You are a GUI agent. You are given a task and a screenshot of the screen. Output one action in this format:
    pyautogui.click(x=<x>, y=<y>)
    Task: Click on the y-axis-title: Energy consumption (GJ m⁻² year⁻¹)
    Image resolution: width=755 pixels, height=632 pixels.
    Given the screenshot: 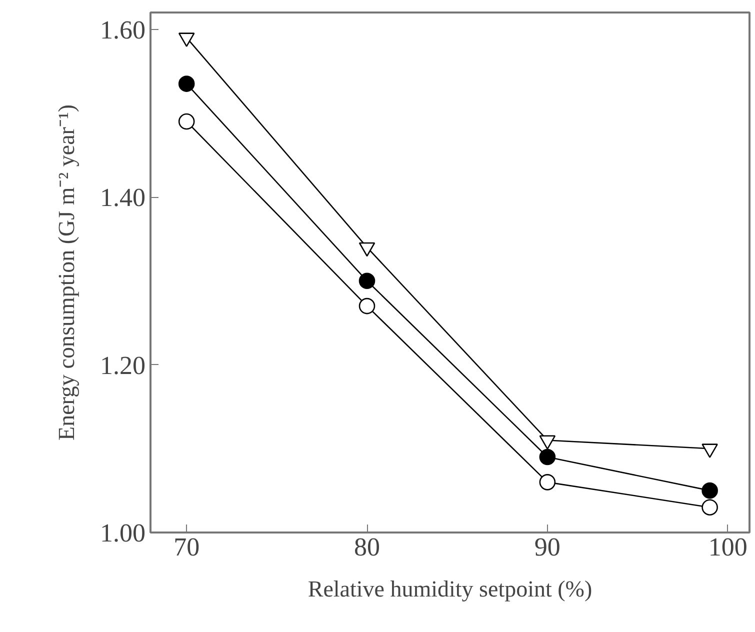 What is the action you would take?
    pyautogui.click(x=66, y=272)
    